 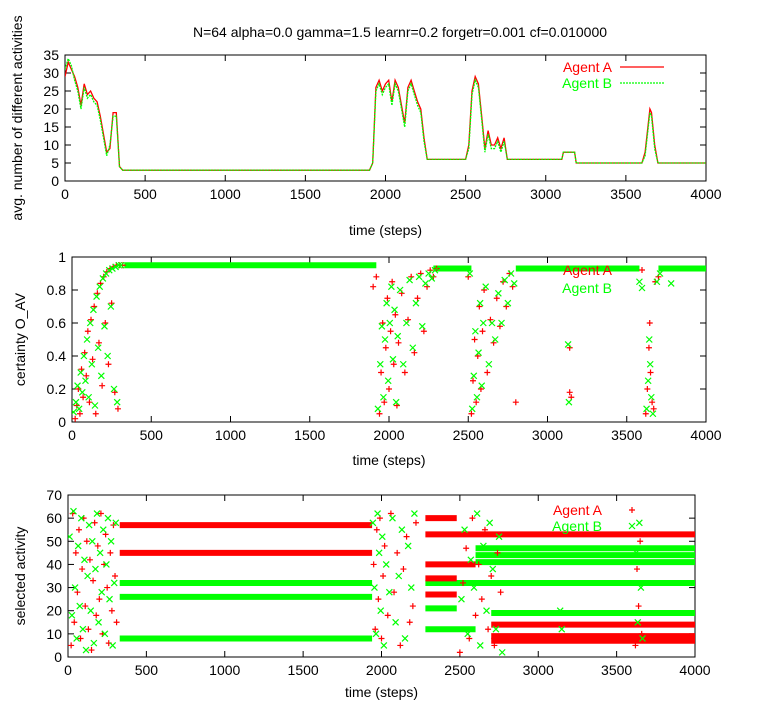 I want to click on x-tick-label: 500, so click(x=152, y=435).